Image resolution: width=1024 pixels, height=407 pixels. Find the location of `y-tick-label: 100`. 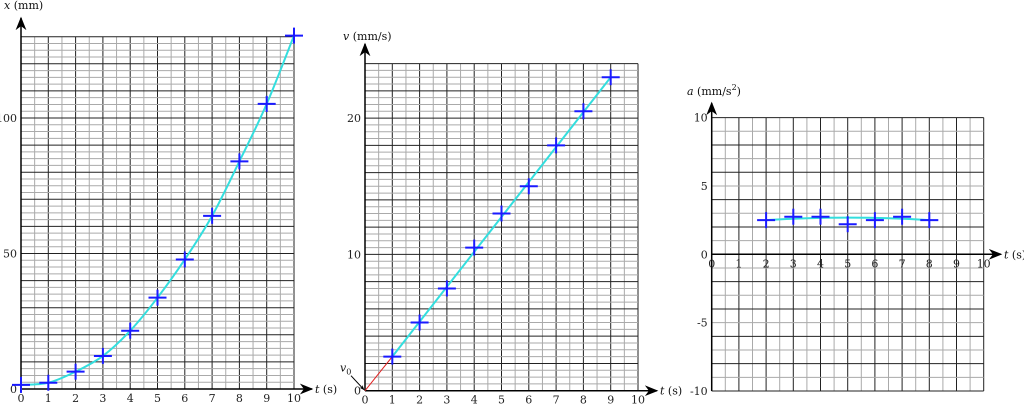

y-tick-label: 100 is located at coordinates (8, 118).